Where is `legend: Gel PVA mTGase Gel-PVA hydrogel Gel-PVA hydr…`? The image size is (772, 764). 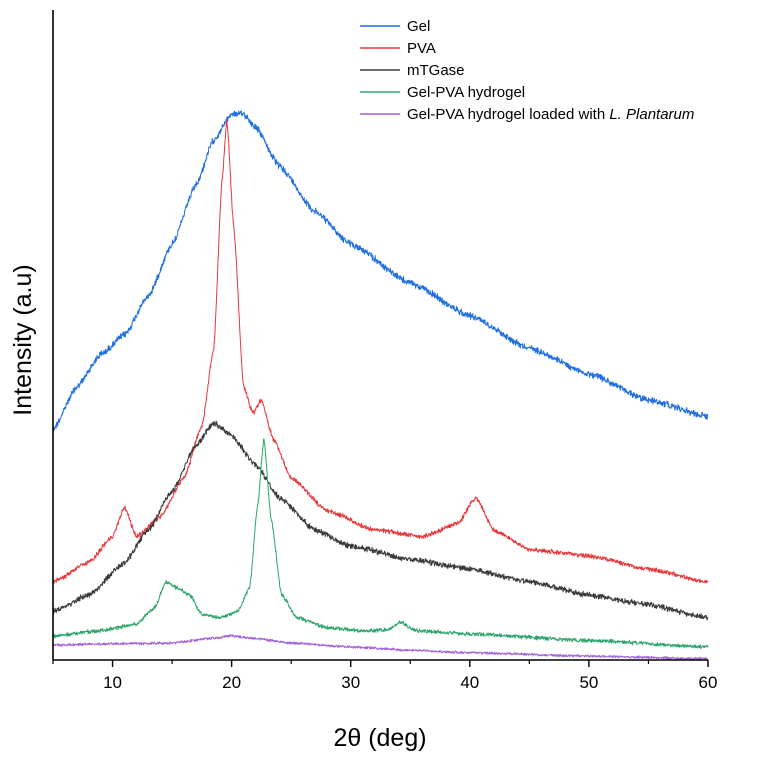 legend: Gel PVA mTGase Gel-PVA hydrogel Gel-PVA hydr… is located at coordinates (527, 70).